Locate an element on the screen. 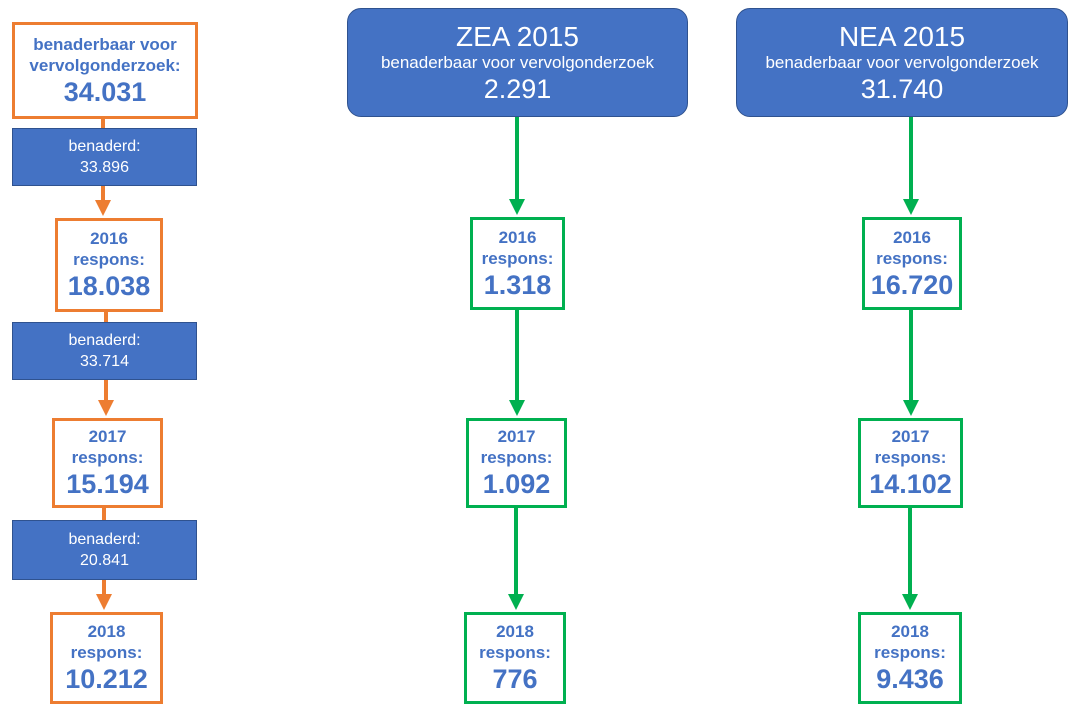 This screenshot has height=707, width=1071. contacted-box: benaderd: 33.896 is located at coordinates (104, 157).